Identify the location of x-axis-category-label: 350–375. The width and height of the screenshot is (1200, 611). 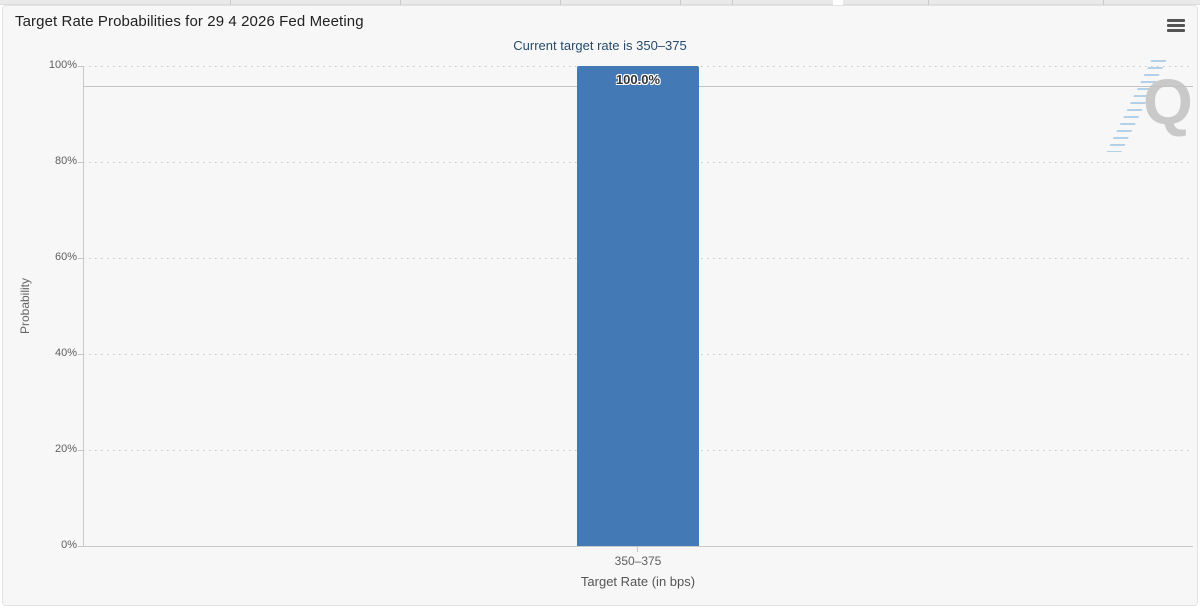
(638, 561).